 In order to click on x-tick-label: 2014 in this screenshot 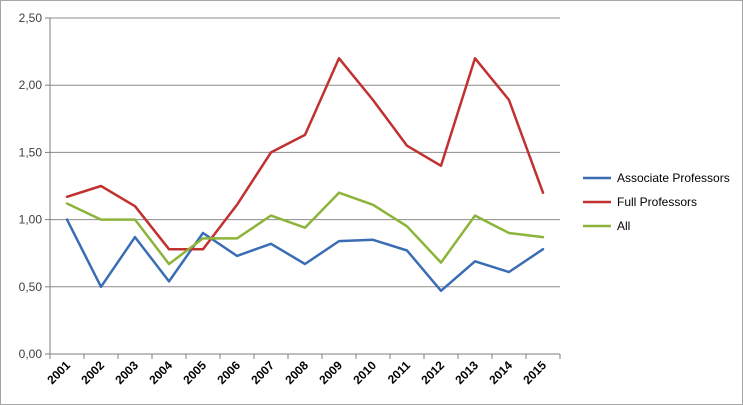, I will do `click(500, 372)`.